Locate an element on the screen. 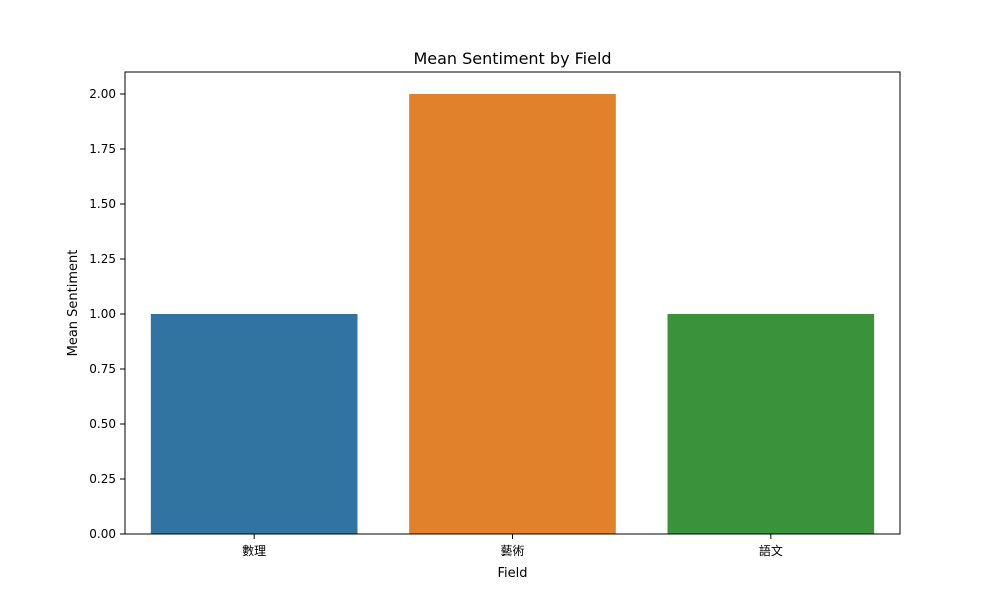  y-tick-label: 0.00 is located at coordinates (102, 534).